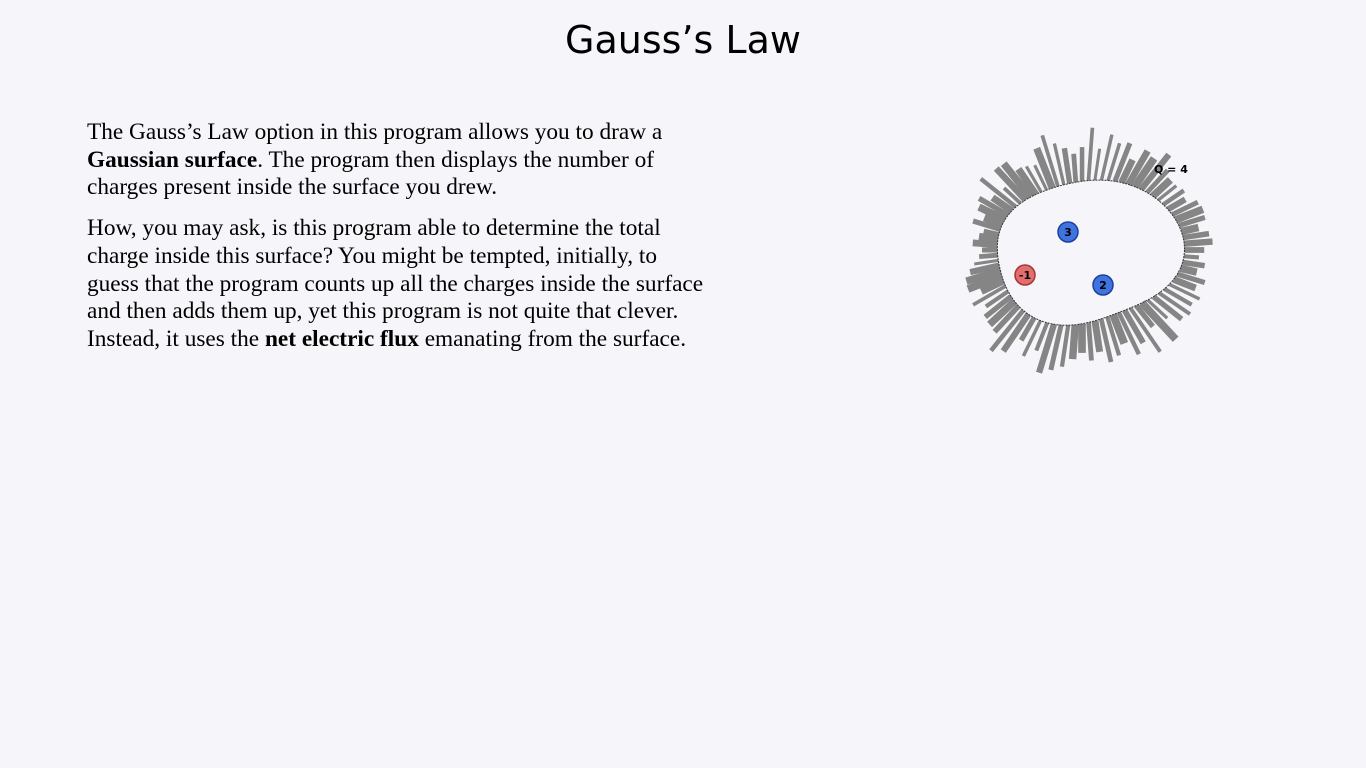 Image resolution: width=1366 pixels, height=768 pixels. Describe the element at coordinates (552, 338) in the screenshot. I see `paragraph-flux-text-end: emanating from the surface.` at that location.